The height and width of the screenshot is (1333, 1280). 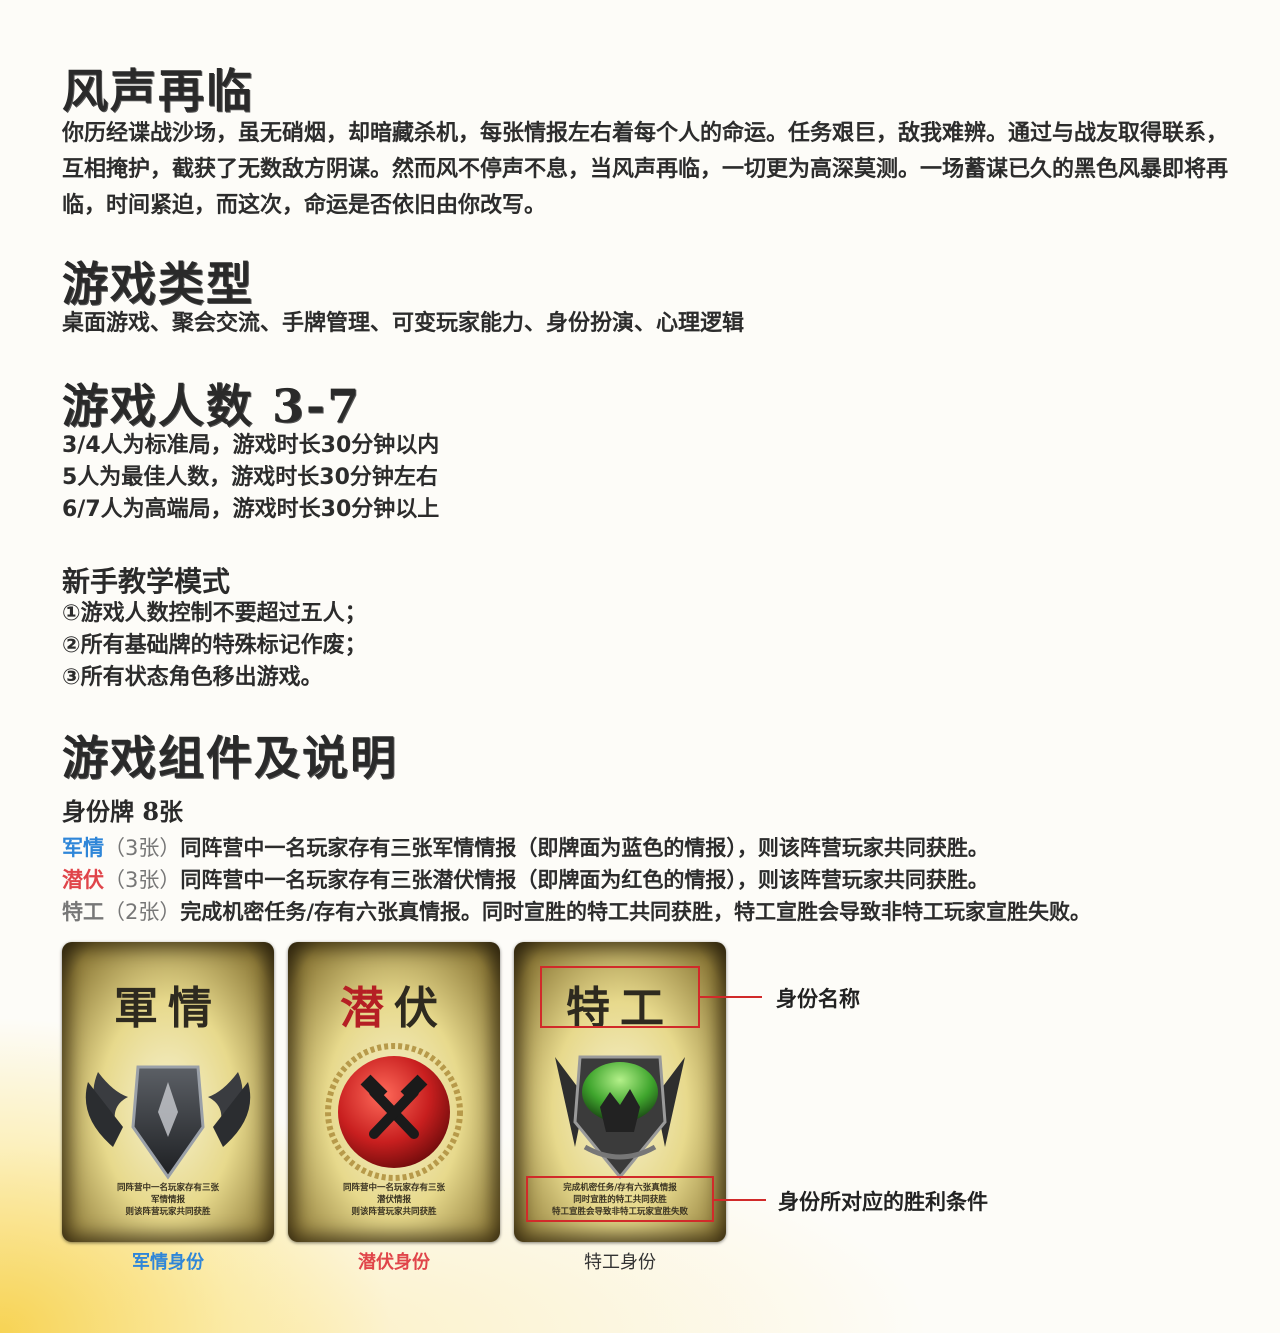 What do you see at coordinates (230, 758) in the screenshot?
I see `section-title-components: 游戏组件及说明` at bounding box center [230, 758].